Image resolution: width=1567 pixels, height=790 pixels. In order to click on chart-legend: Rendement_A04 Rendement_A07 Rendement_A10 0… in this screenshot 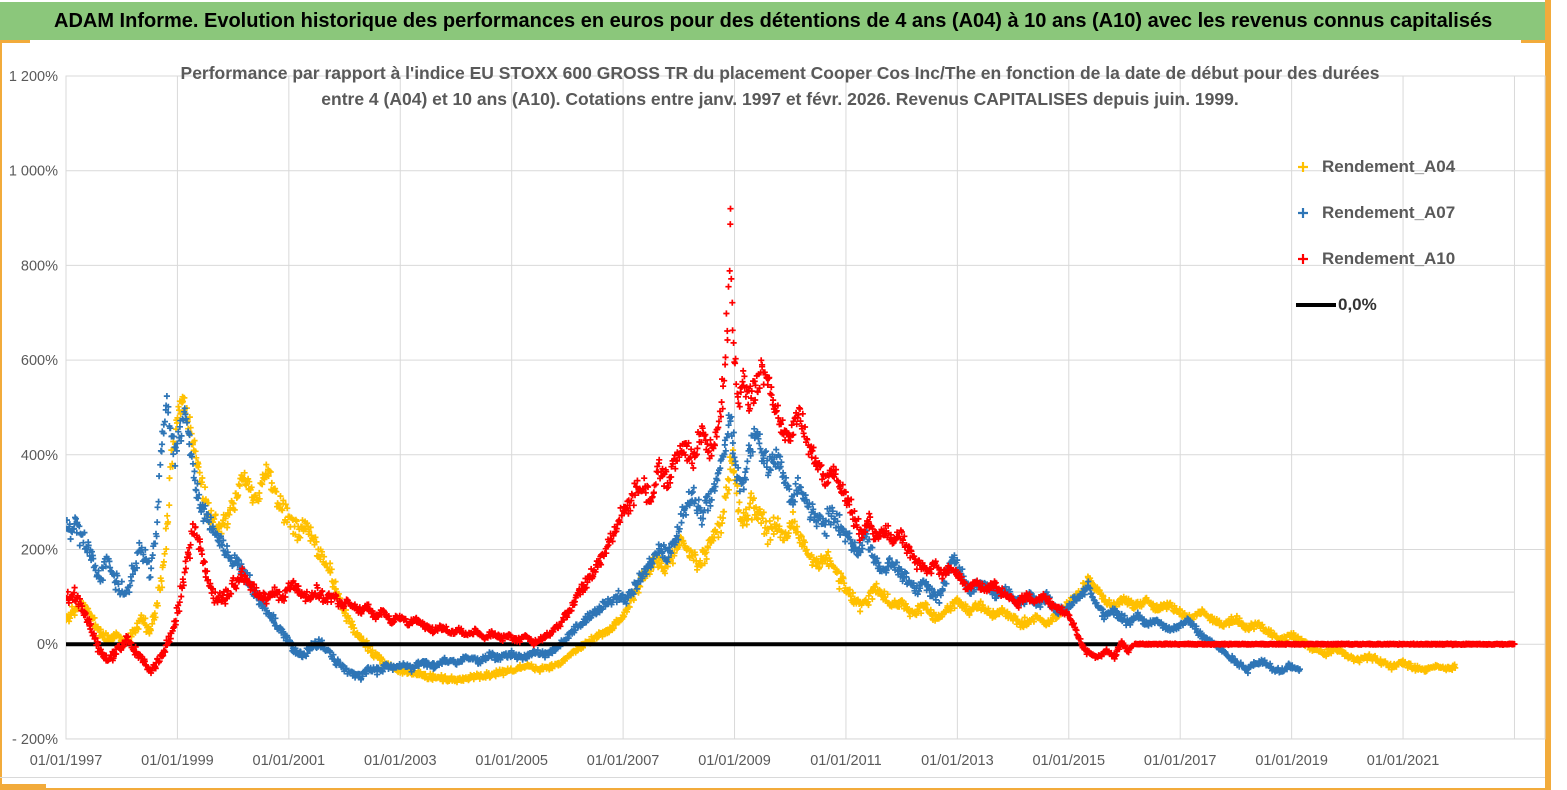, I will do `click(1401, 236)`.